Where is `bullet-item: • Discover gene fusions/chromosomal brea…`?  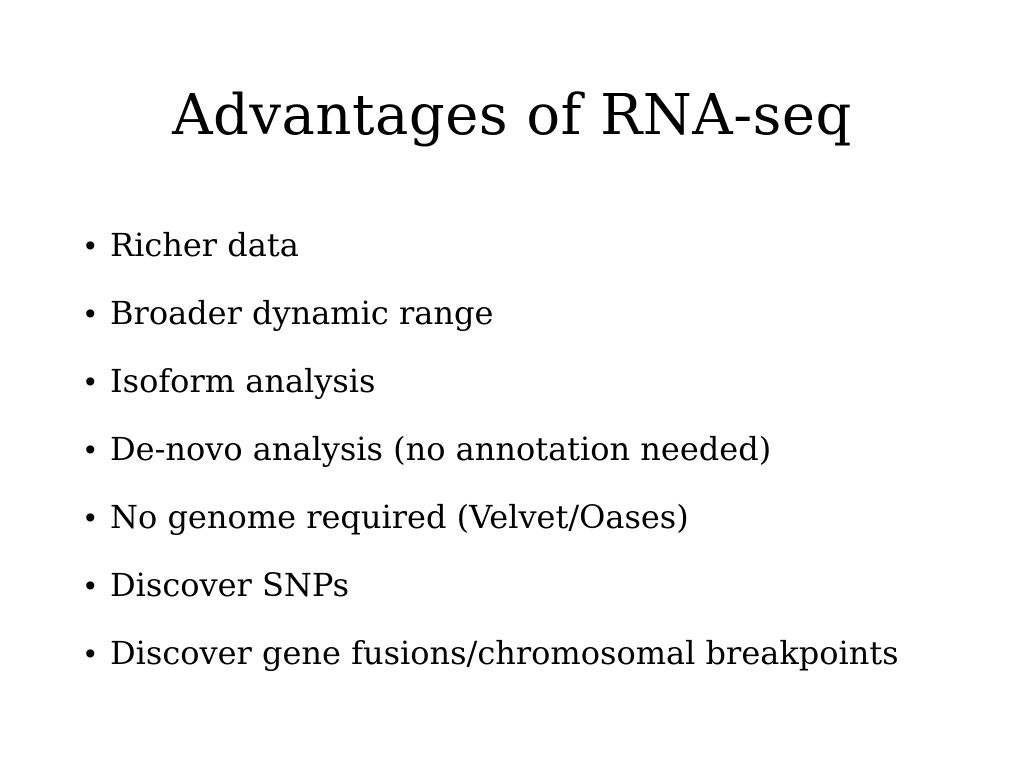
bullet-item: • Discover gene fusions/chromosomal brea… is located at coordinates (532, 668).